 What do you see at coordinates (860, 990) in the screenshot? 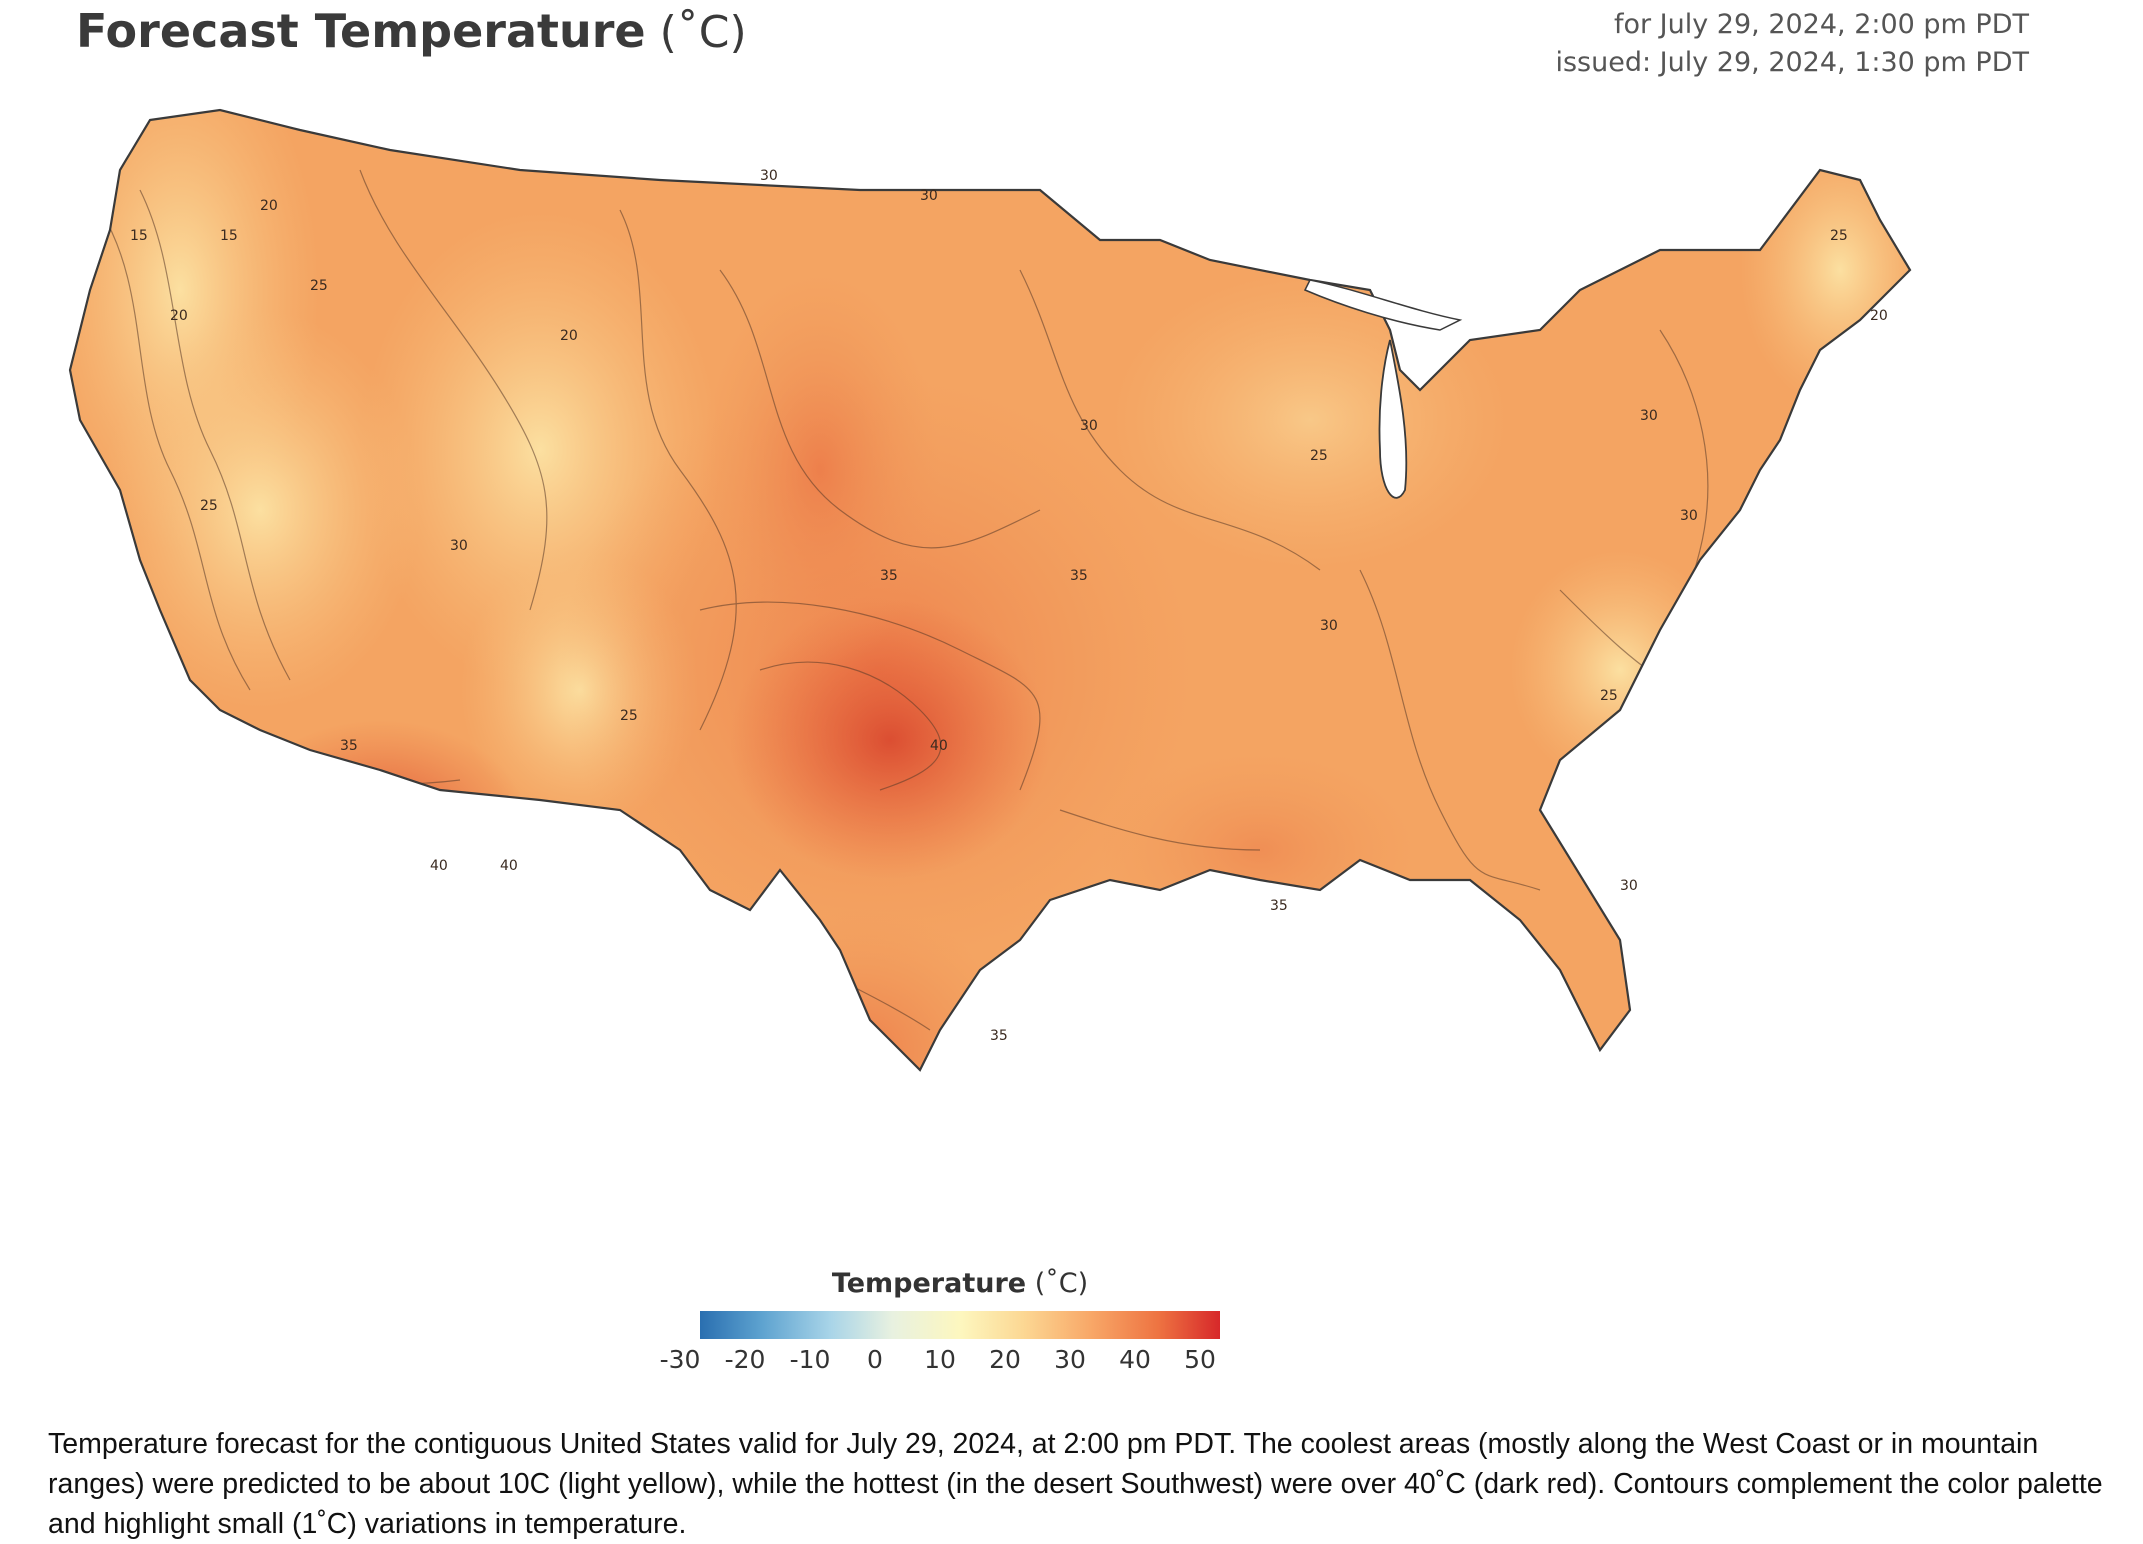
I see `hot-region-south-texas` at bounding box center [860, 990].